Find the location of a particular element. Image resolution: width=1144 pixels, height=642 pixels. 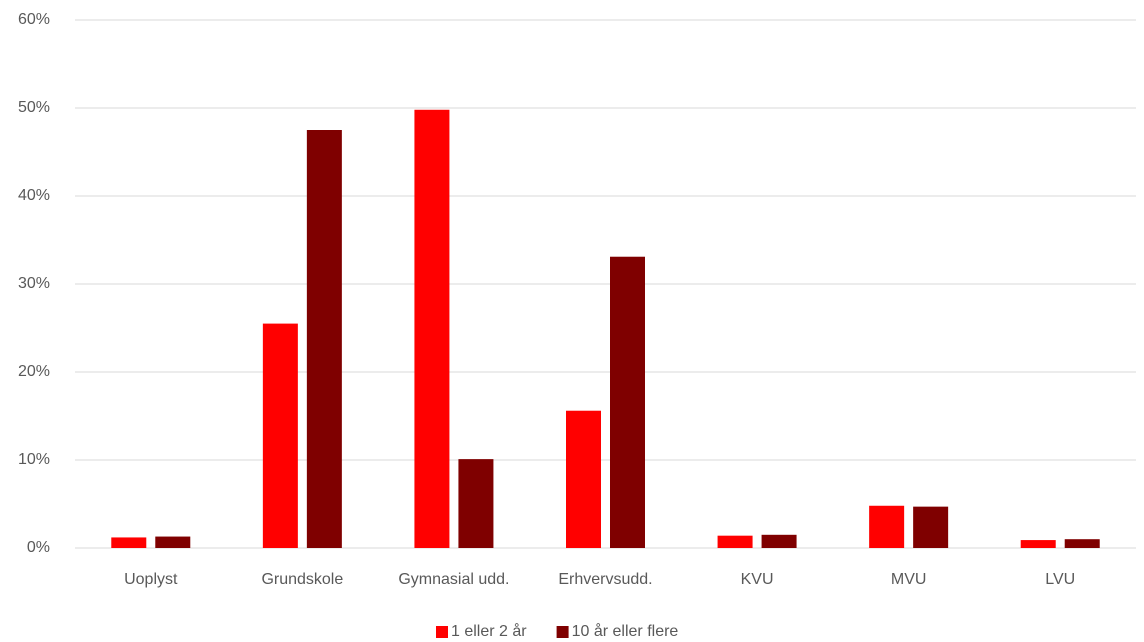

legend-label: 1 eller 2 år is located at coordinates (489, 631).